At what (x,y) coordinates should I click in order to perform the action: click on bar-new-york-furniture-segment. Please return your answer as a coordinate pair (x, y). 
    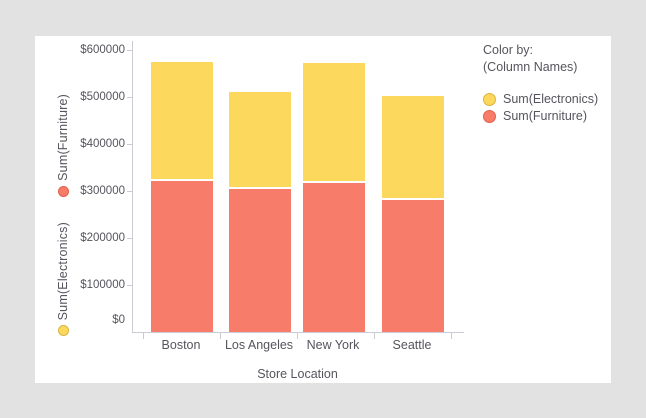
    Looking at the image, I should click on (334, 257).